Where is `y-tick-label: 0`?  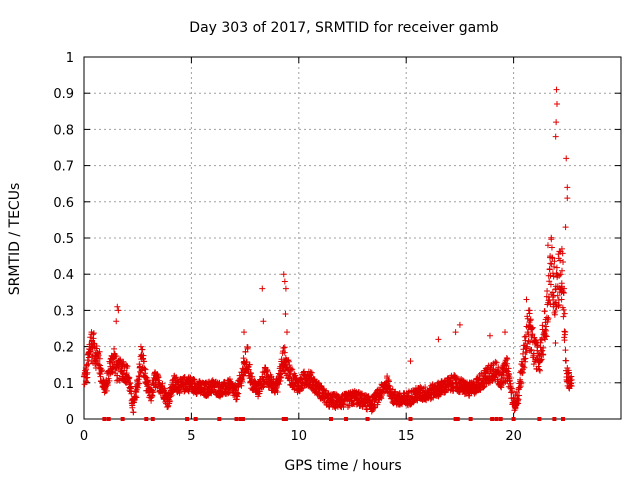
y-tick-label: 0 is located at coordinates (70, 420).